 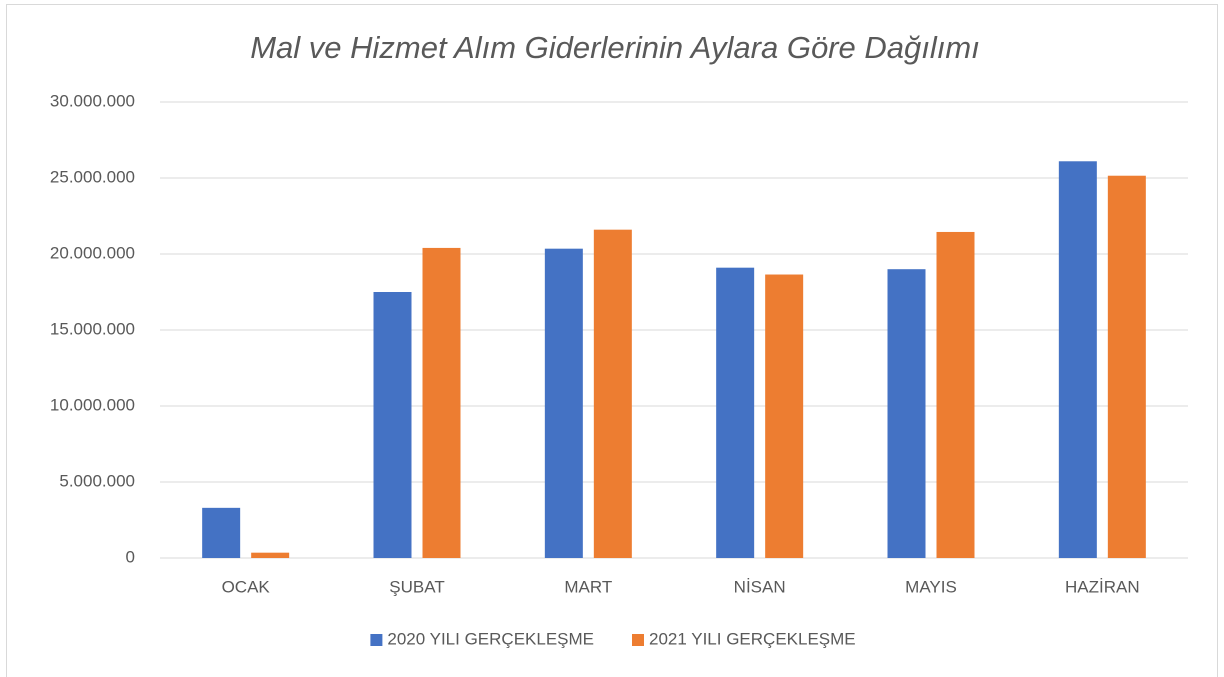 What do you see at coordinates (931, 586) in the screenshot?
I see `x-tick-label: MAYIS` at bounding box center [931, 586].